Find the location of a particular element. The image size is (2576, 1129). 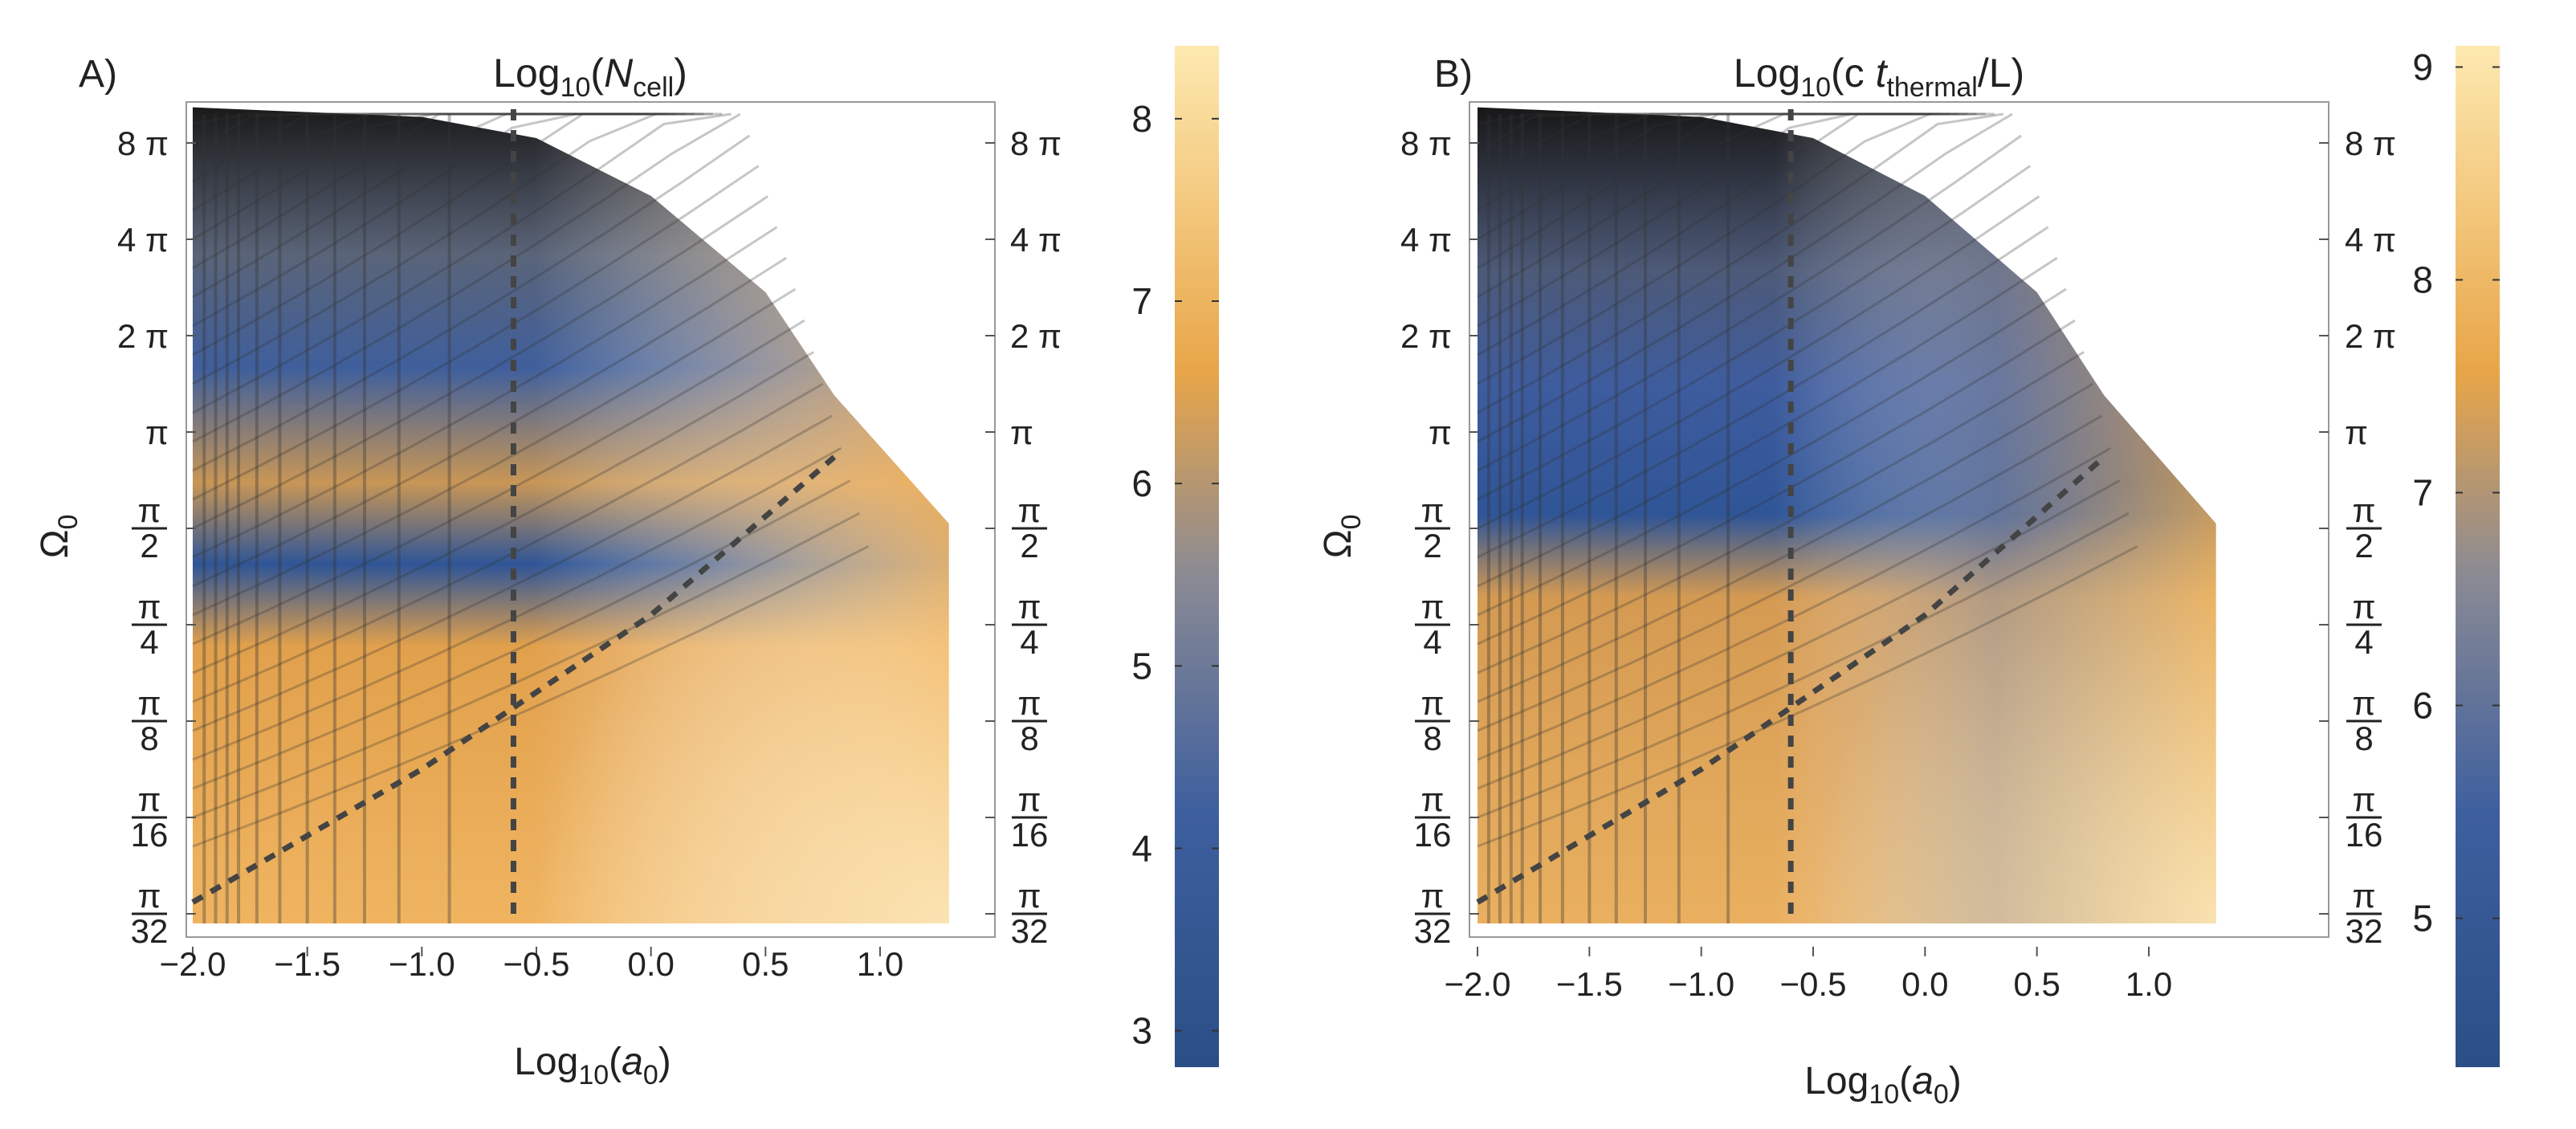

panel-a-colorbar-ticks: 3 4 5 6 7 8 is located at coordinates (1175, 575).